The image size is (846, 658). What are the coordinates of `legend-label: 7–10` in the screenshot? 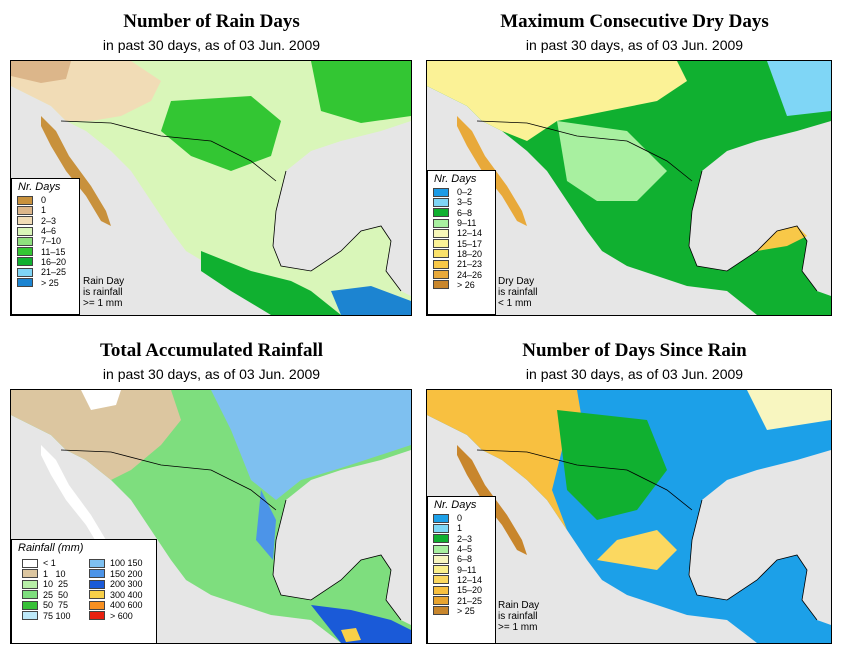 It's located at (51, 241).